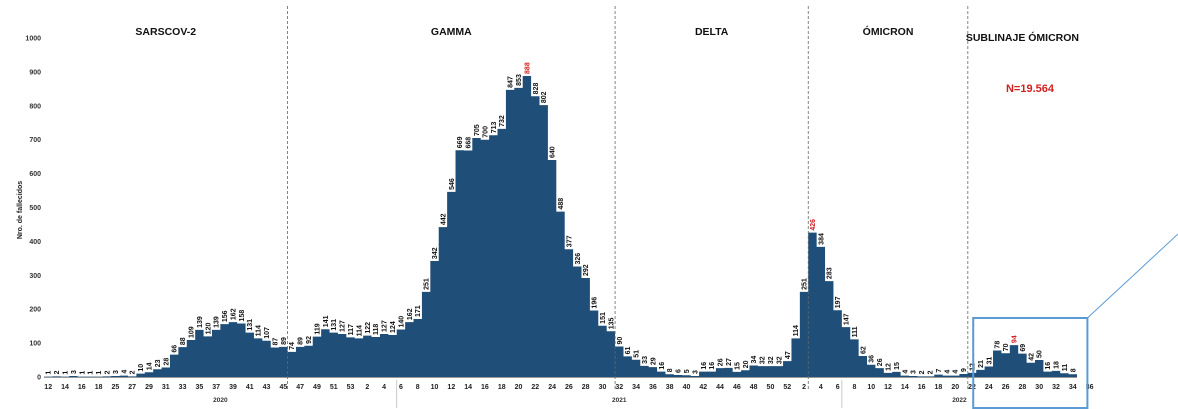 This screenshot has height=409, width=1178. Describe the element at coordinates (687, 371) in the screenshot. I see `value-label: 5` at that location.